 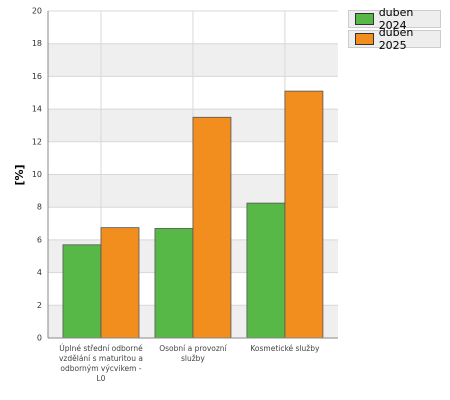 What do you see at coordinates (285, 348) in the screenshot?
I see `x-tick-label: Kosmetické služby` at bounding box center [285, 348].